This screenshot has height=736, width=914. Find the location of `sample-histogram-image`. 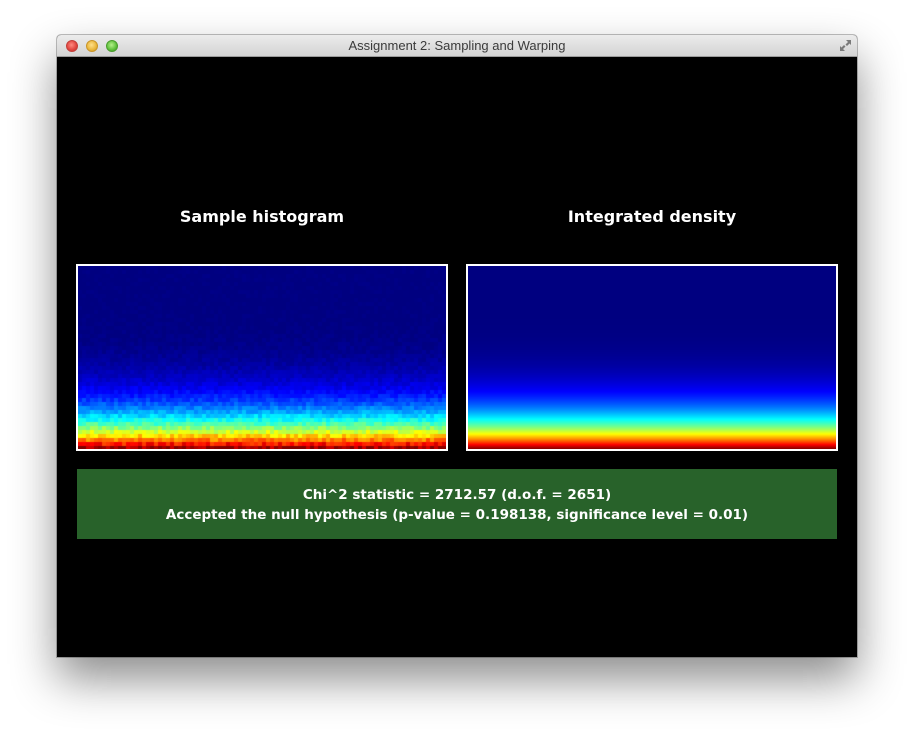

sample-histogram-image is located at coordinates (262, 357).